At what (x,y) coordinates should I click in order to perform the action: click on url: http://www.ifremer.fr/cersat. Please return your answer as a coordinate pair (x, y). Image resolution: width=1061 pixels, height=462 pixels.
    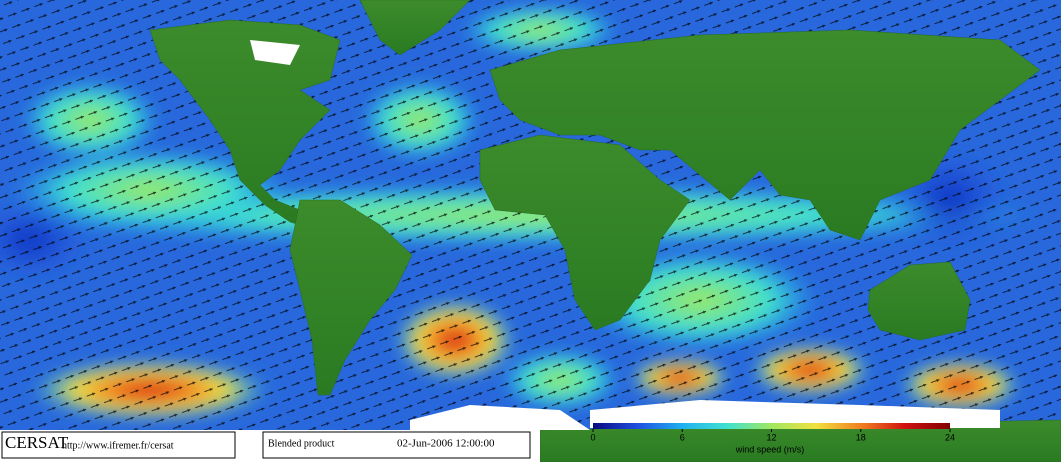
    Looking at the image, I should click on (118, 445).